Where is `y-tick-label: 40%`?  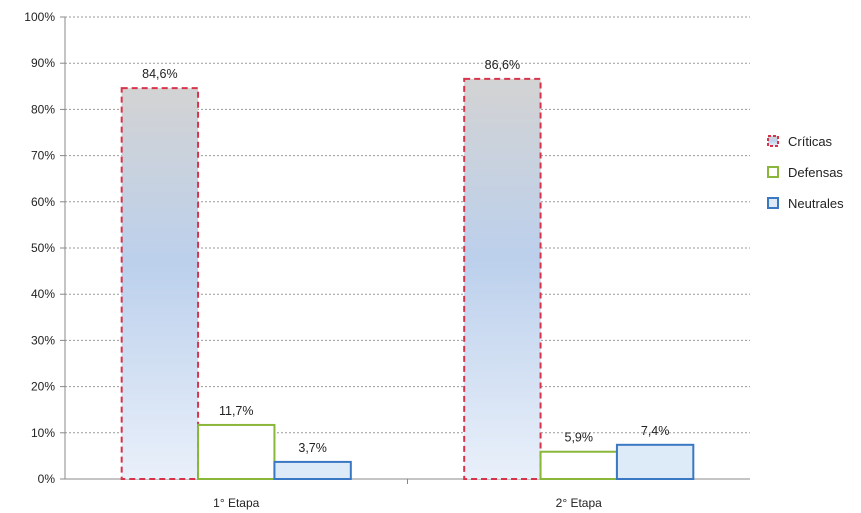 y-tick-label: 40% is located at coordinates (43, 294).